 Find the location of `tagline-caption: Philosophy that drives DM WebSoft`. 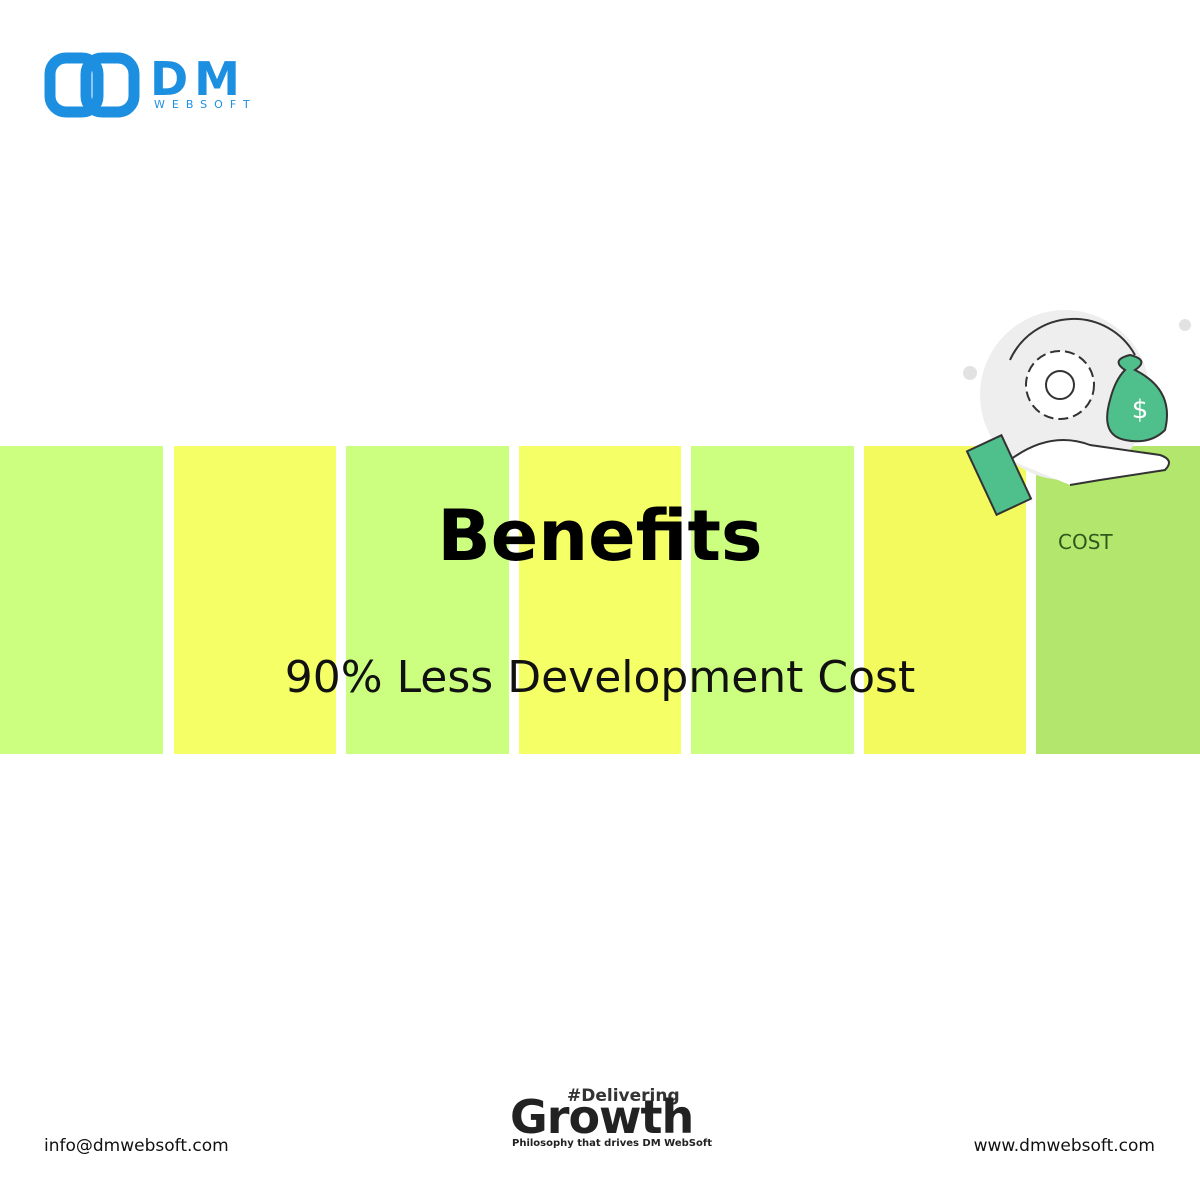

tagline-caption: Philosophy that drives DM WebSoft is located at coordinates (612, 1143).